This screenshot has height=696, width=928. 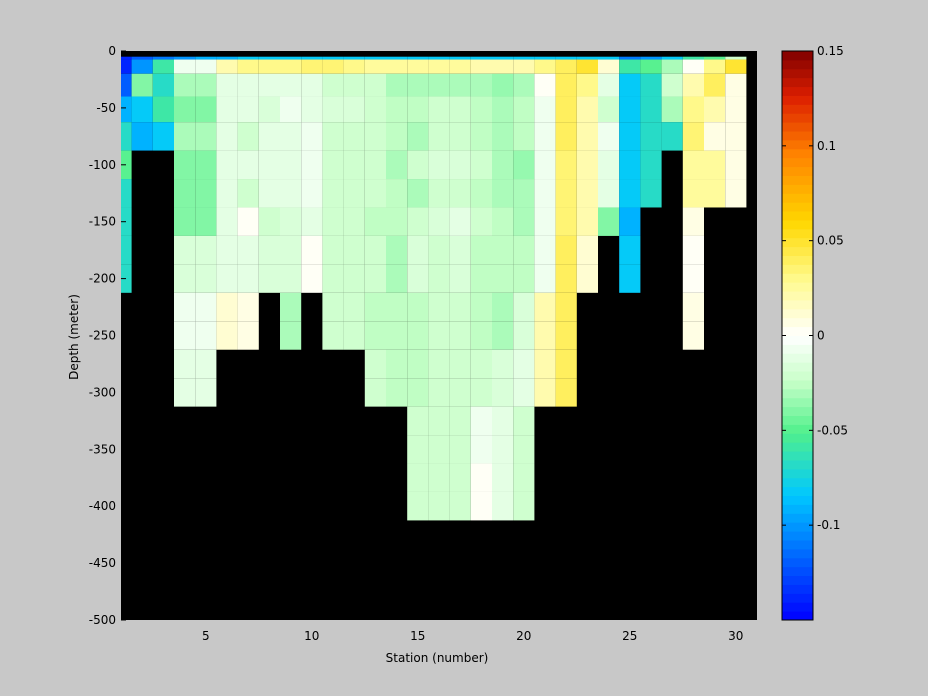 What do you see at coordinates (112, 51) in the screenshot?
I see `y-tick-label: 0` at bounding box center [112, 51].